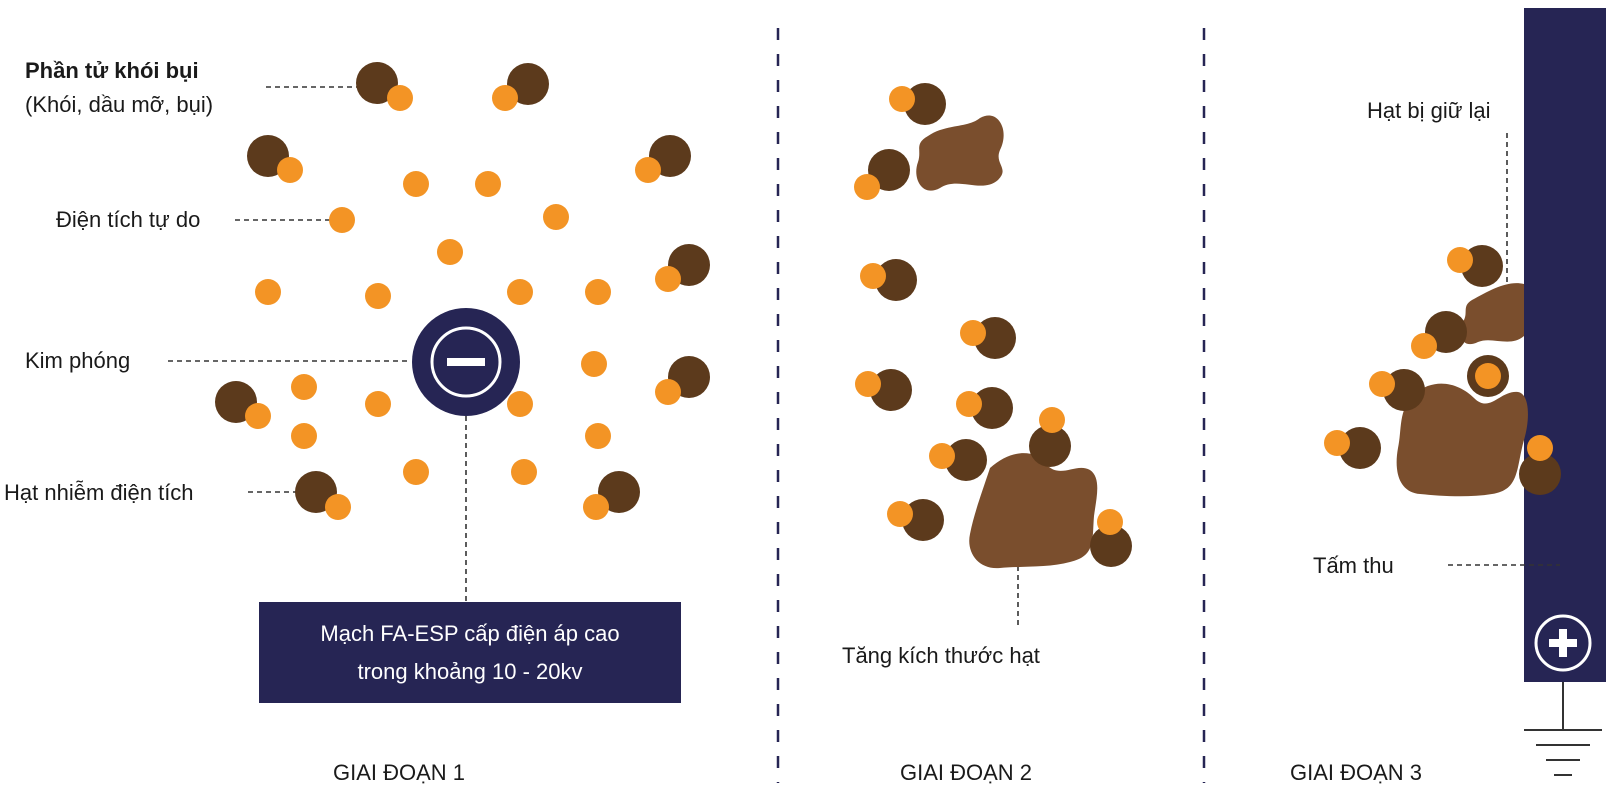  I want to click on smoke-particle-subtitle: (Khói, dầu mỡ, bụi), so click(119, 104).